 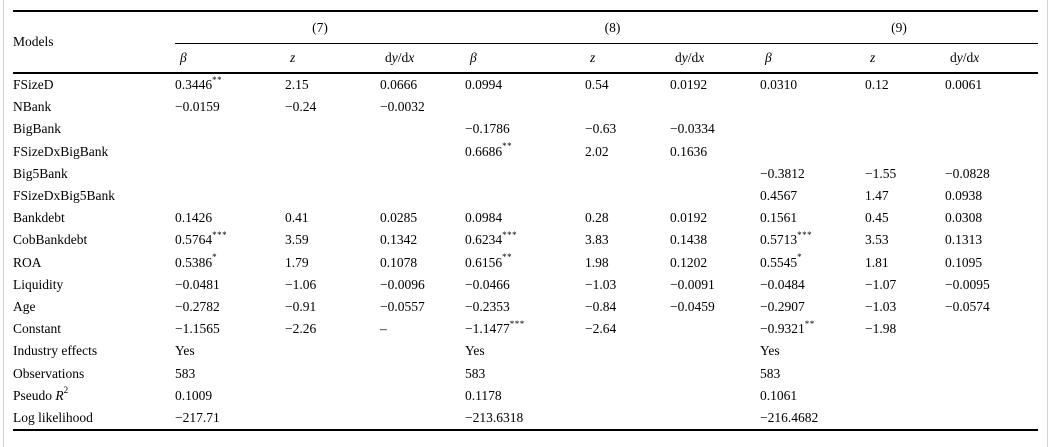 What do you see at coordinates (689, 262) in the screenshot?
I see `data-cell: 0.1202` at bounding box center [689, 262].